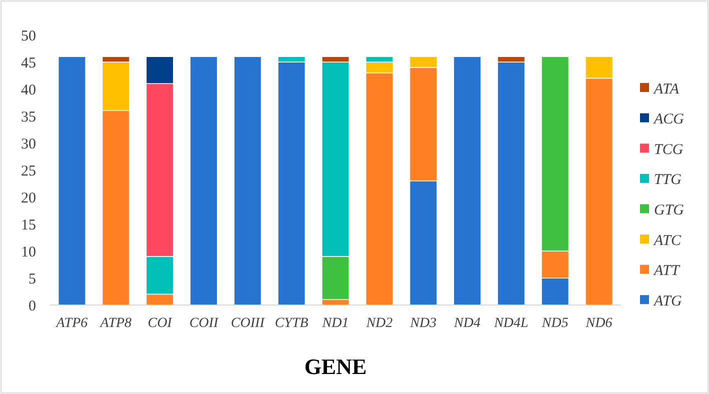  I want to click on y-tick-label: 30, so click(28, 144).